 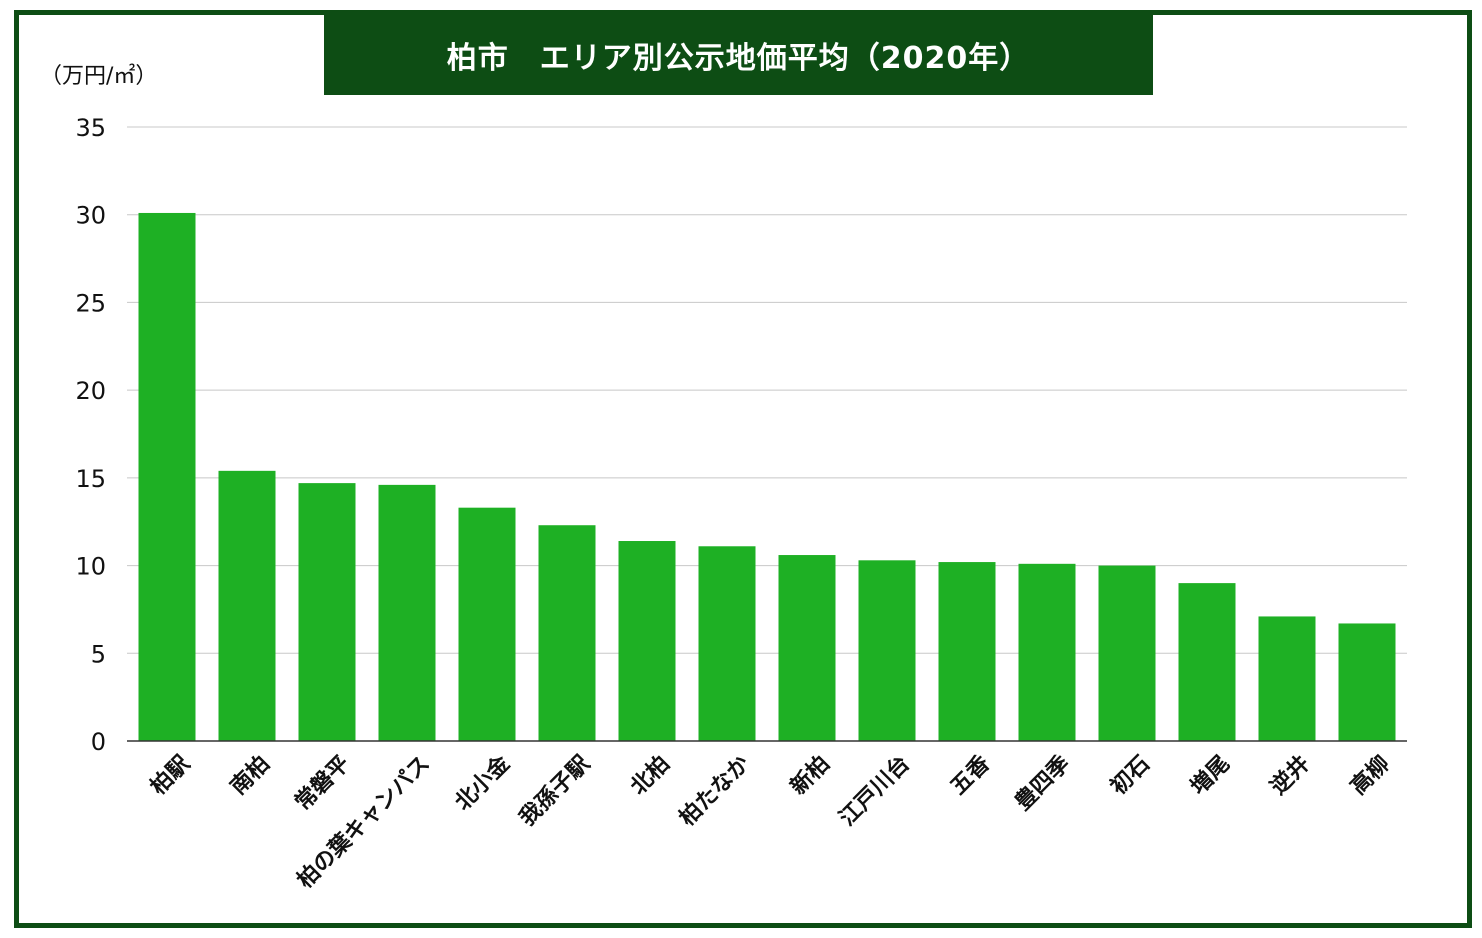 I want to click on x-tick-label-text: 常磐平, so click(x=322, y=783).